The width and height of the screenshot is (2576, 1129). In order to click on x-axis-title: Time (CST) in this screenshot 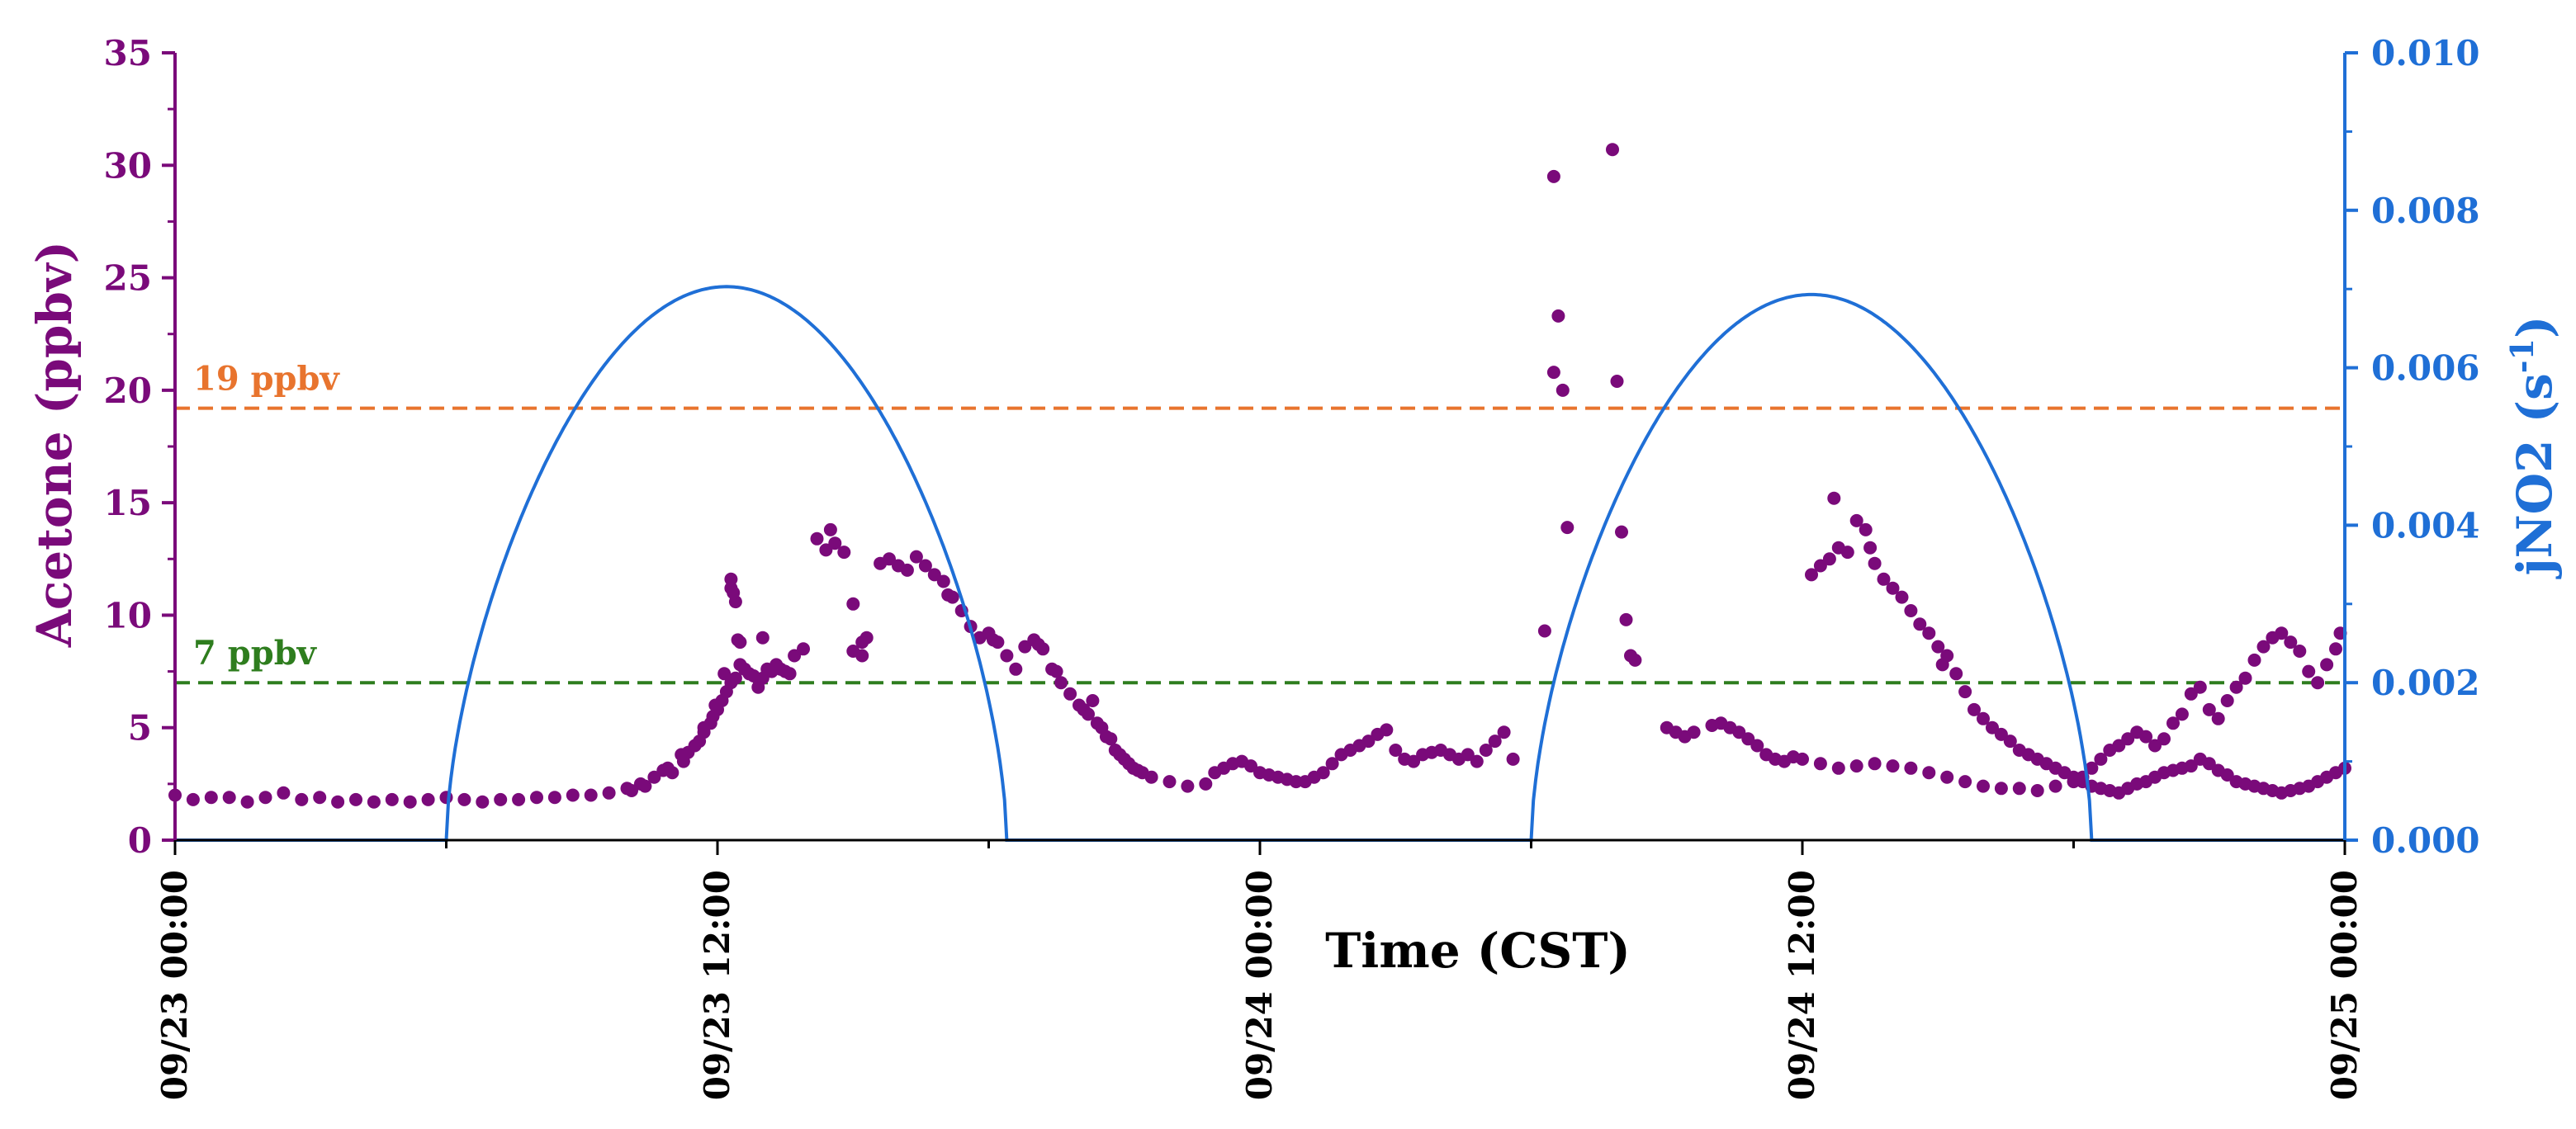, I will do `click(1478, 951)`.